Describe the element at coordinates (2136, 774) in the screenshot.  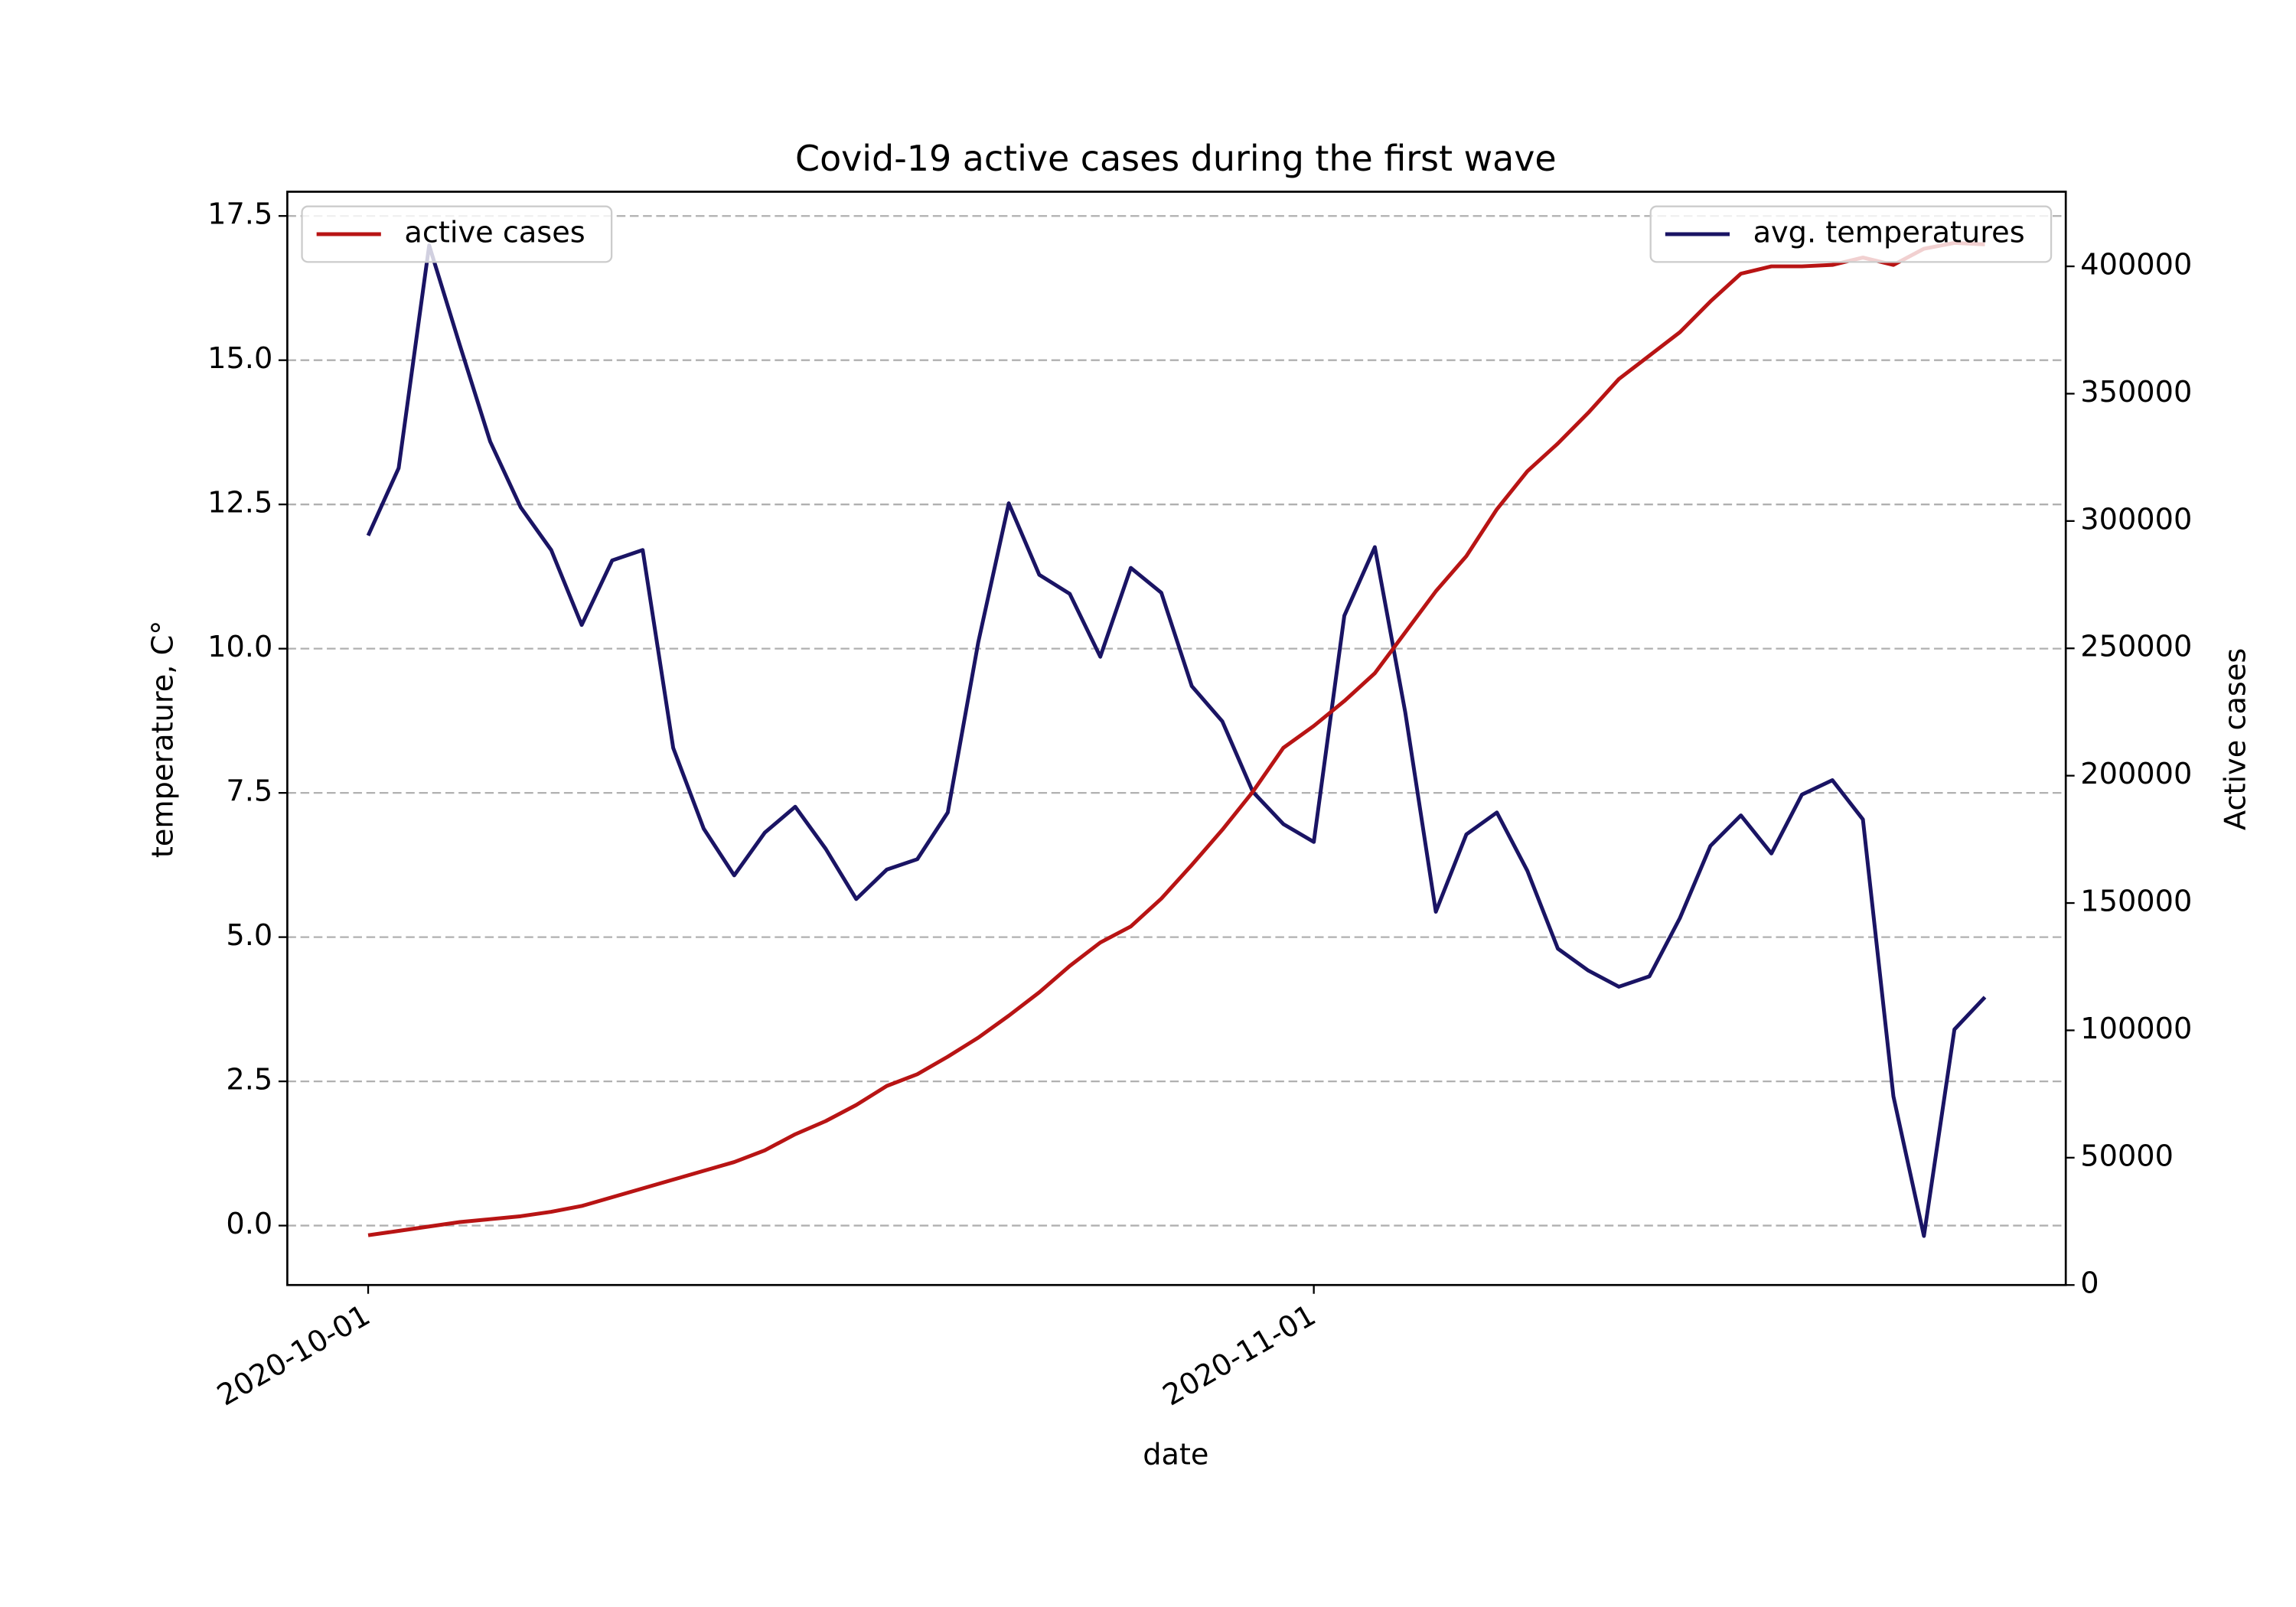
I see `y2-tick-label: 200000` at that location.